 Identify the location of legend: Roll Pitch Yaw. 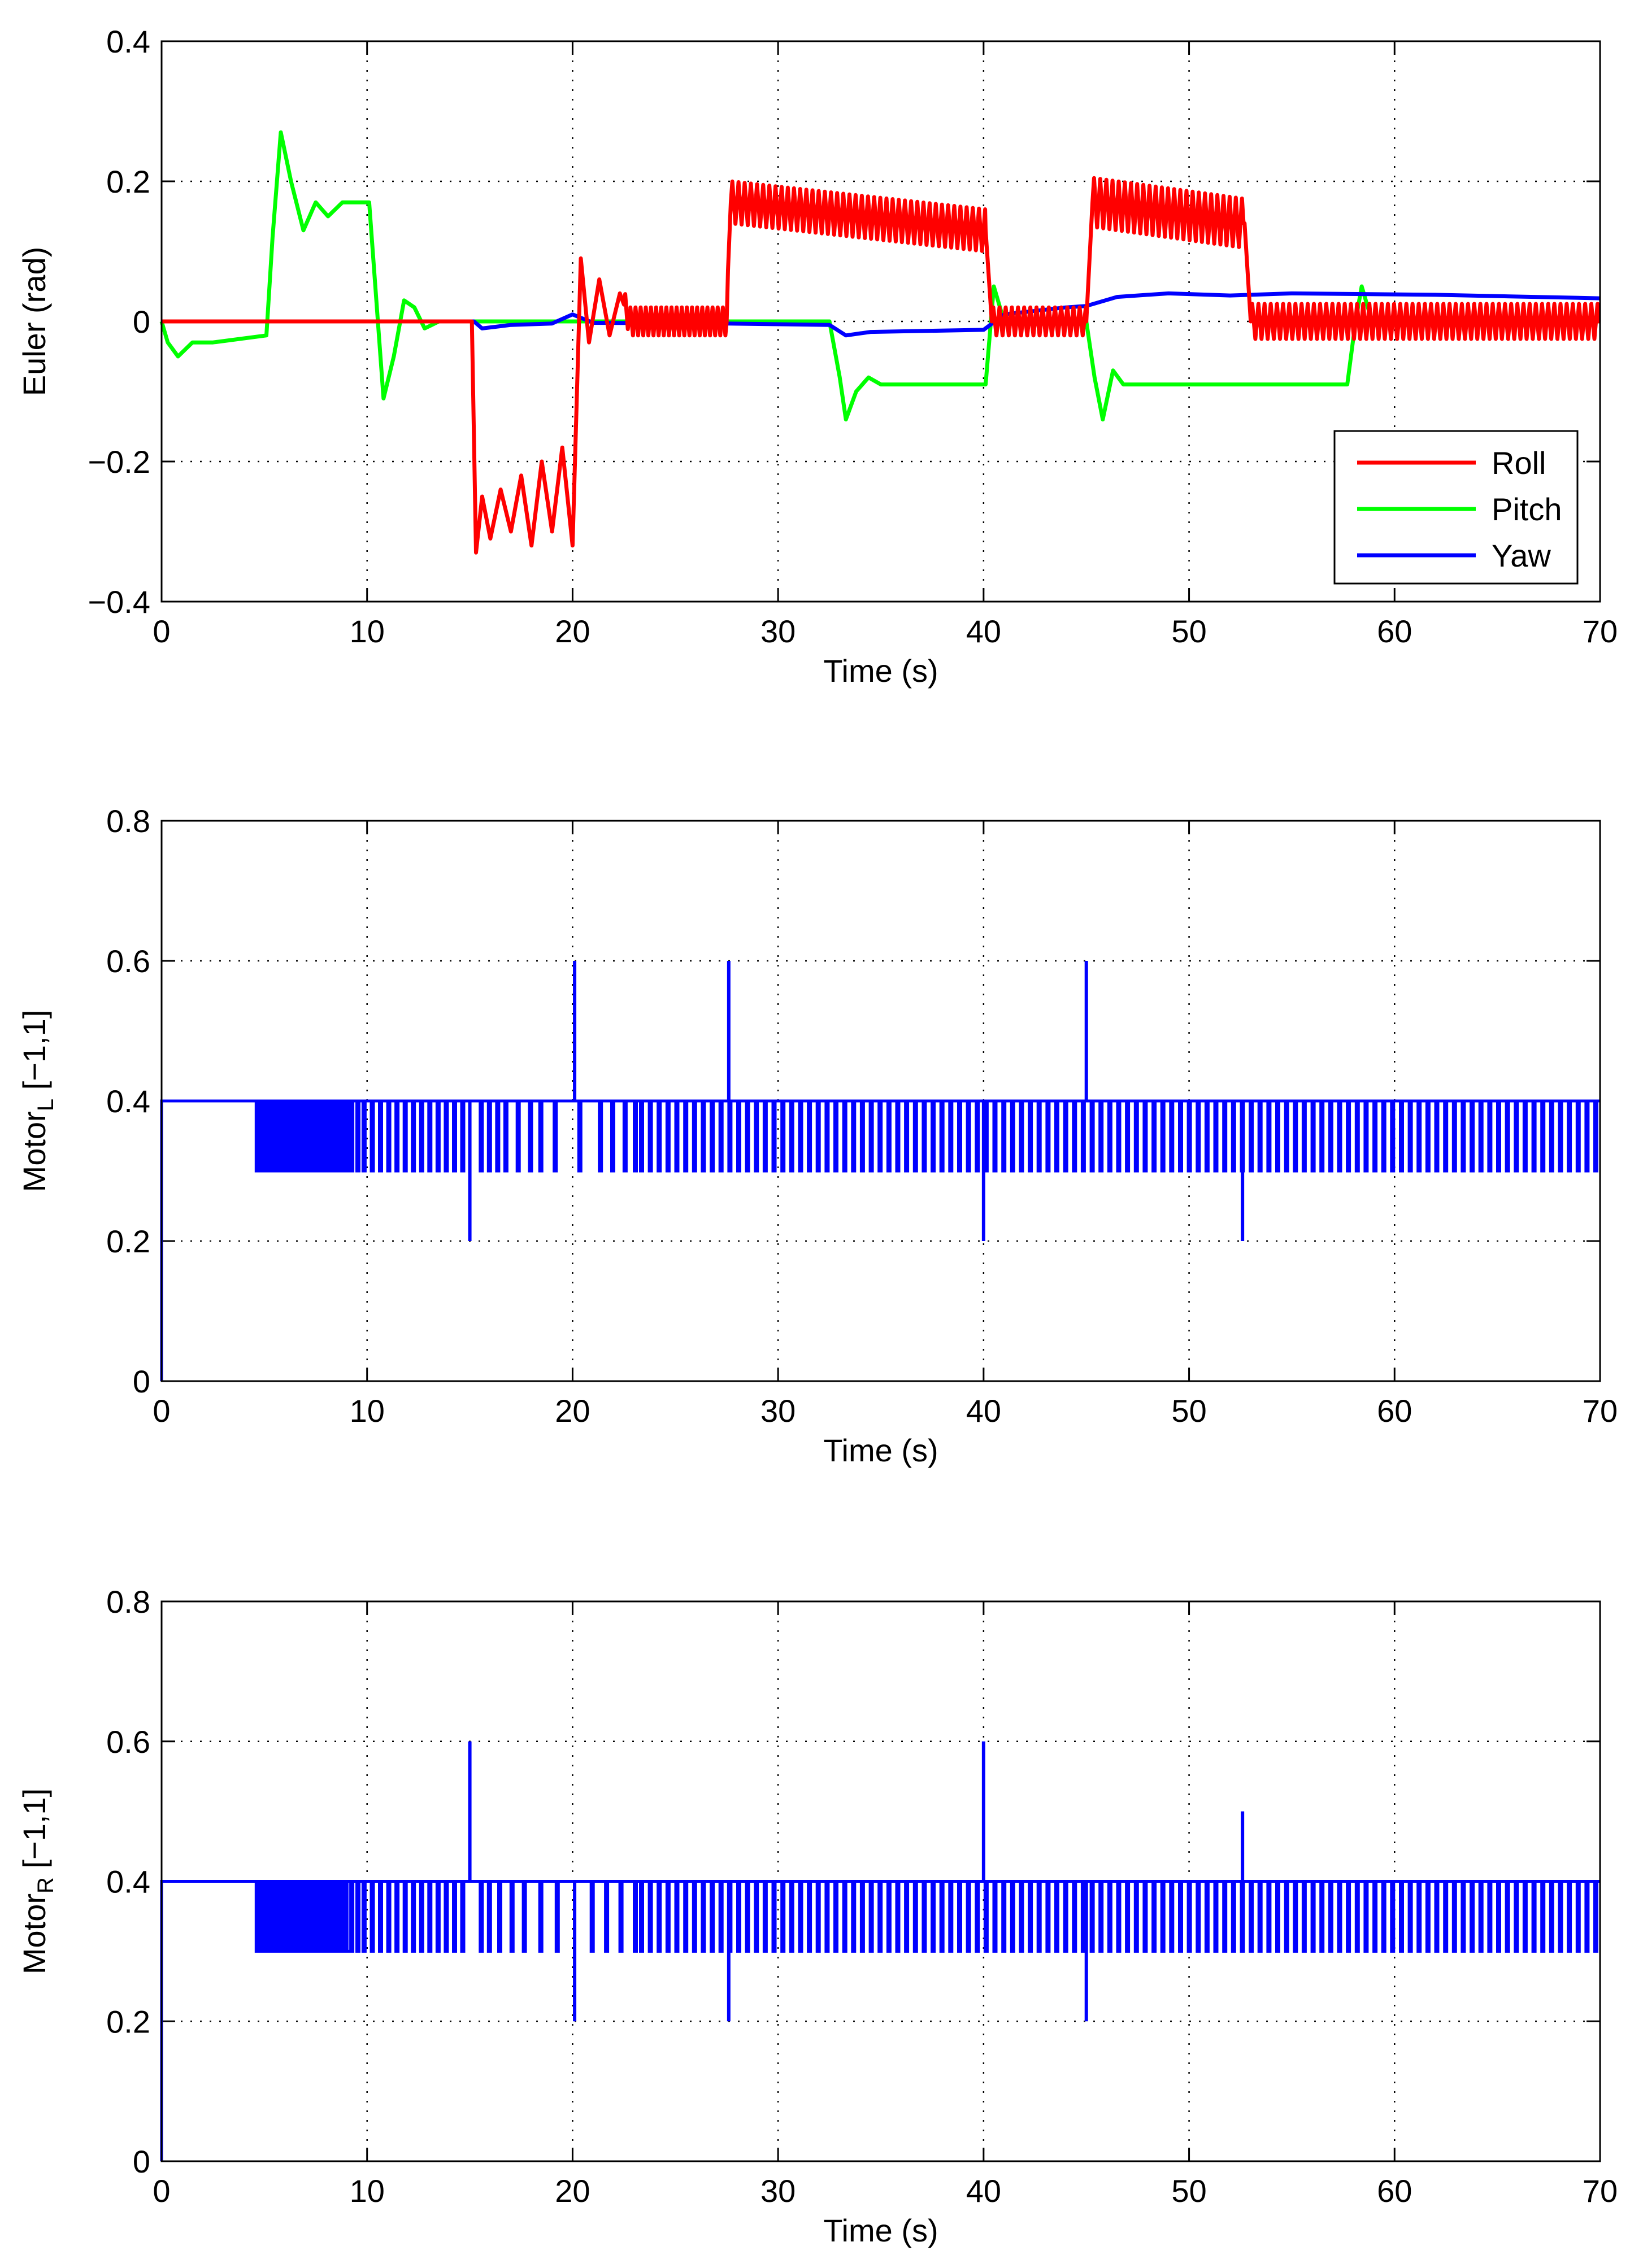
(1456, 507).